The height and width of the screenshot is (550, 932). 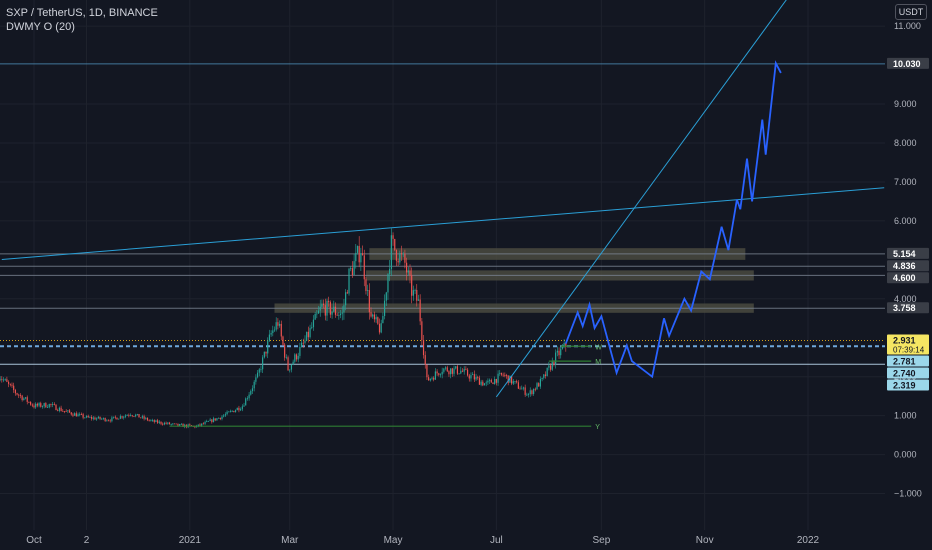 What do you see at coordinates (422, 540) in the screenshot?
I see `x-axis: Oct 2 2021 Mar May Jul Sep Nov 2022` at bounding box center [422, 540].